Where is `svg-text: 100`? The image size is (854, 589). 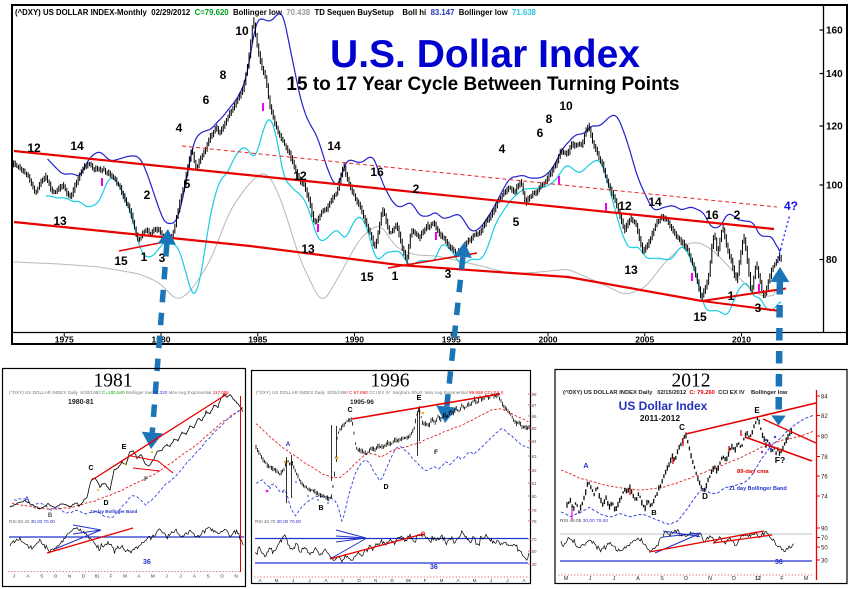
svg-text: 100 is located at coordinates (834, 186).